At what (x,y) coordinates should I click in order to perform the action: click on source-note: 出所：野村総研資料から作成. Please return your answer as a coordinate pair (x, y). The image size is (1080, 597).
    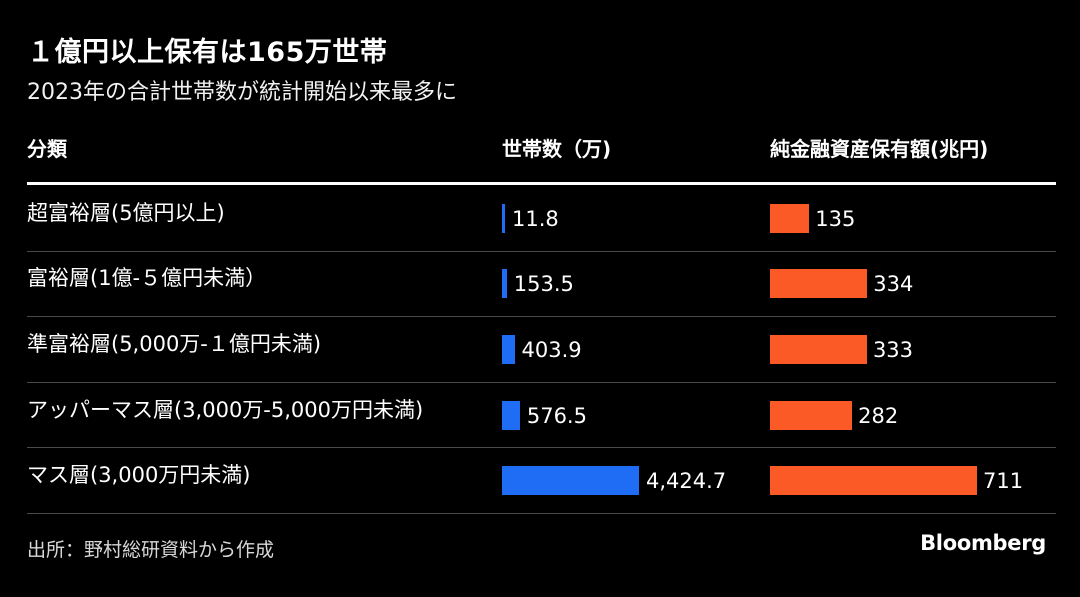
    Looking at the image, I should click on (151, 550).